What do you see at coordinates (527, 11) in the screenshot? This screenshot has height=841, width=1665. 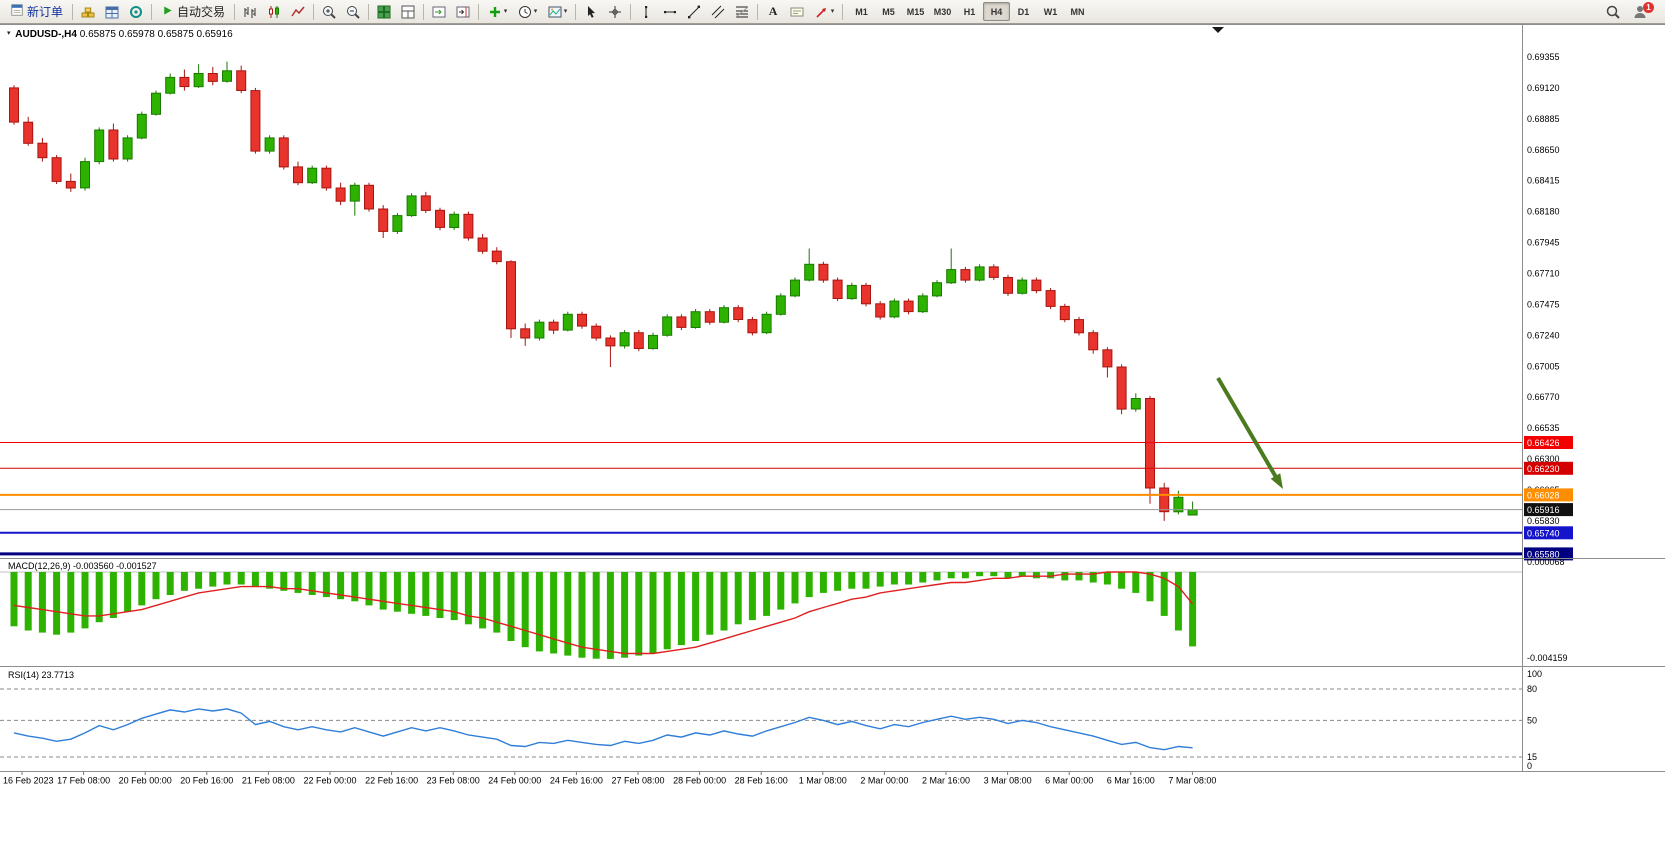 I see `periods-button: ▾` at bounding box center [527, 11].